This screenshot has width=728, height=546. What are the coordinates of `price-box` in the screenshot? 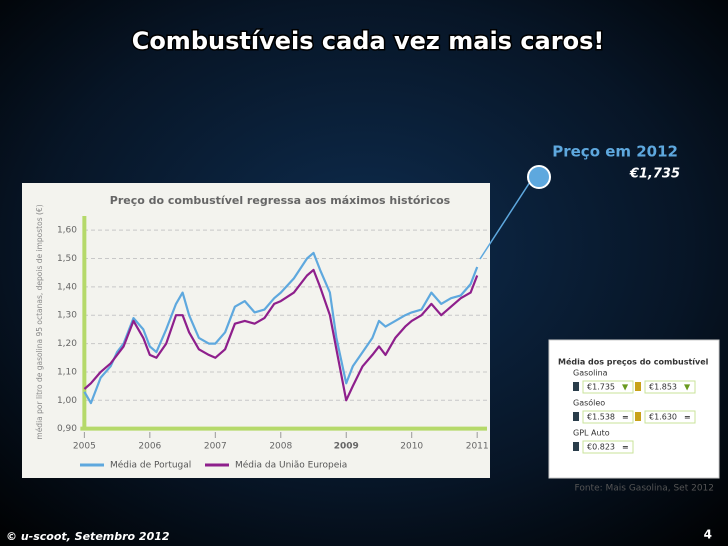 It's located at (634, 409).